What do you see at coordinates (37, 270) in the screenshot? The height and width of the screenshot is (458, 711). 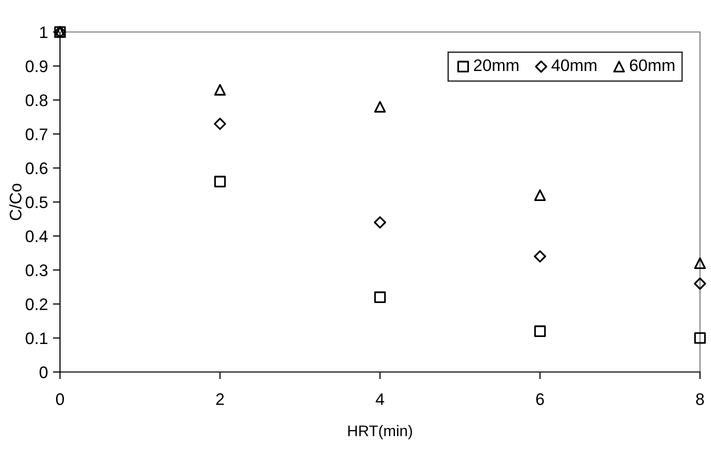 I see `y-tick-label: 0.3` at bounding box center [37, 270].